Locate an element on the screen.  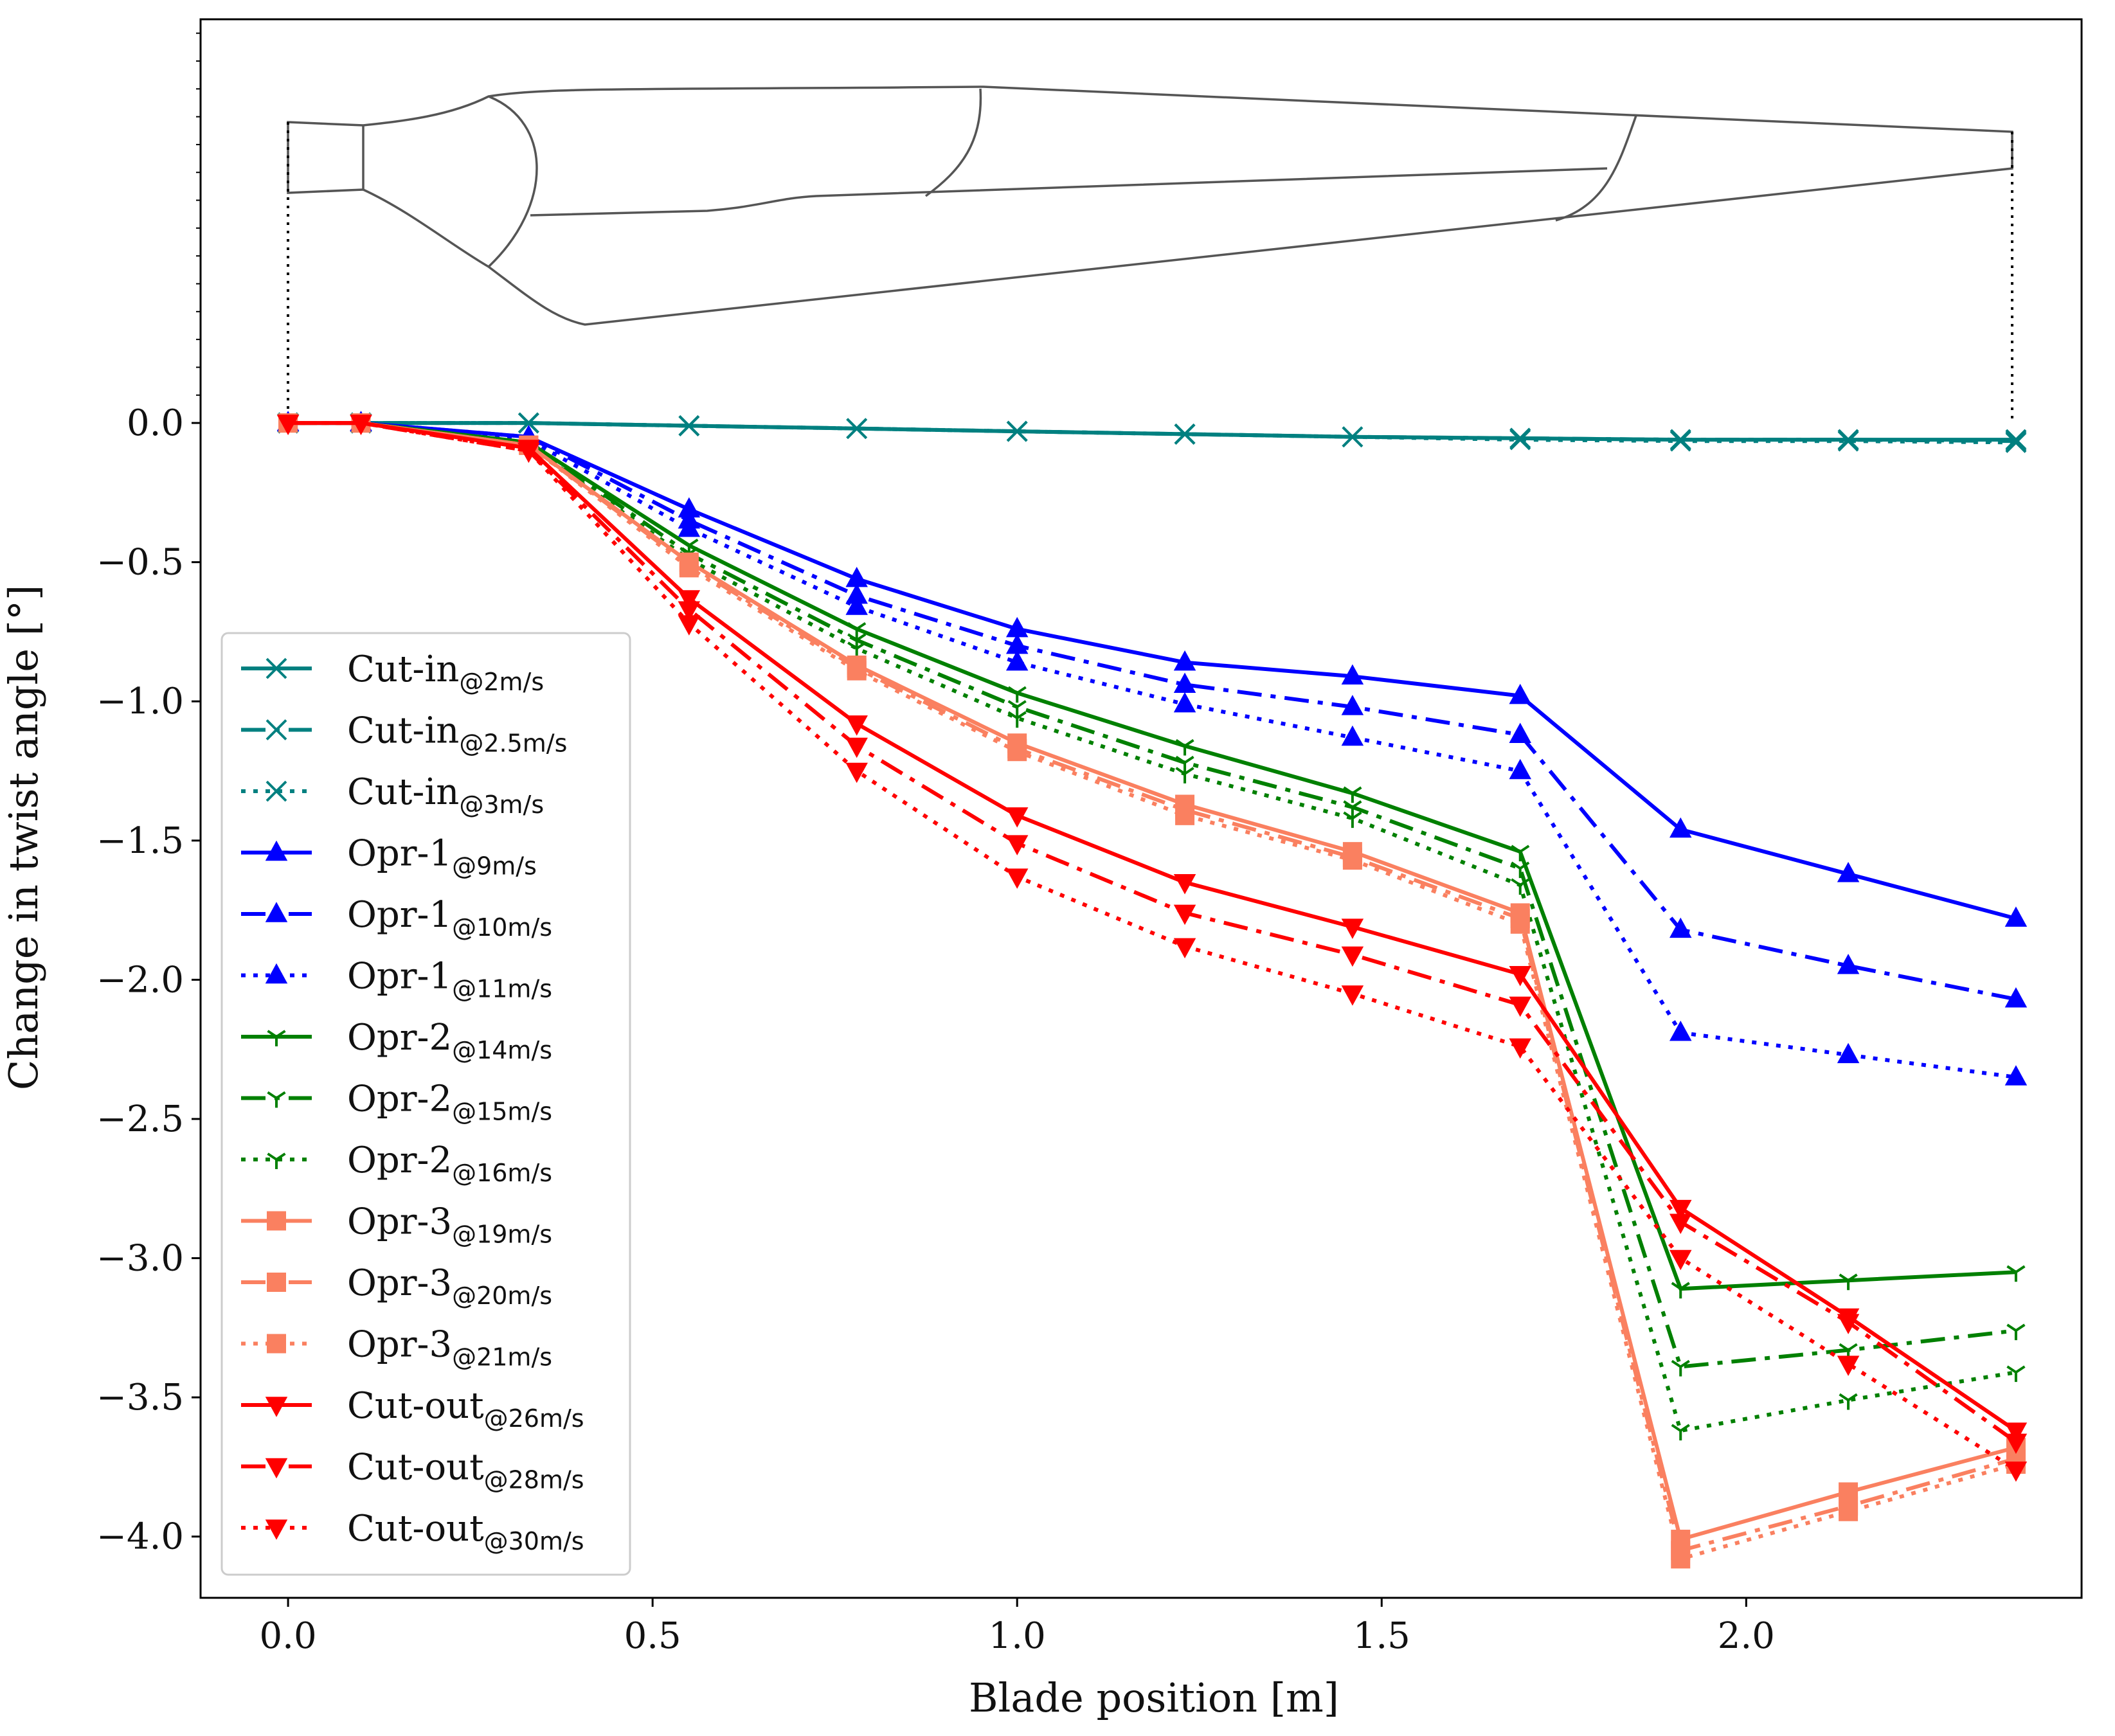
y-tick-label-0: 0.0 is located at coordinates (155, 423).